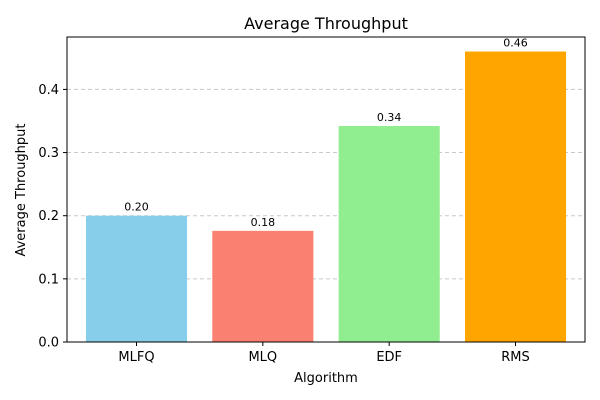 This screenshot has width=600, height=400. I want to click on bar-value-label: 0.20, so click(136, 207).